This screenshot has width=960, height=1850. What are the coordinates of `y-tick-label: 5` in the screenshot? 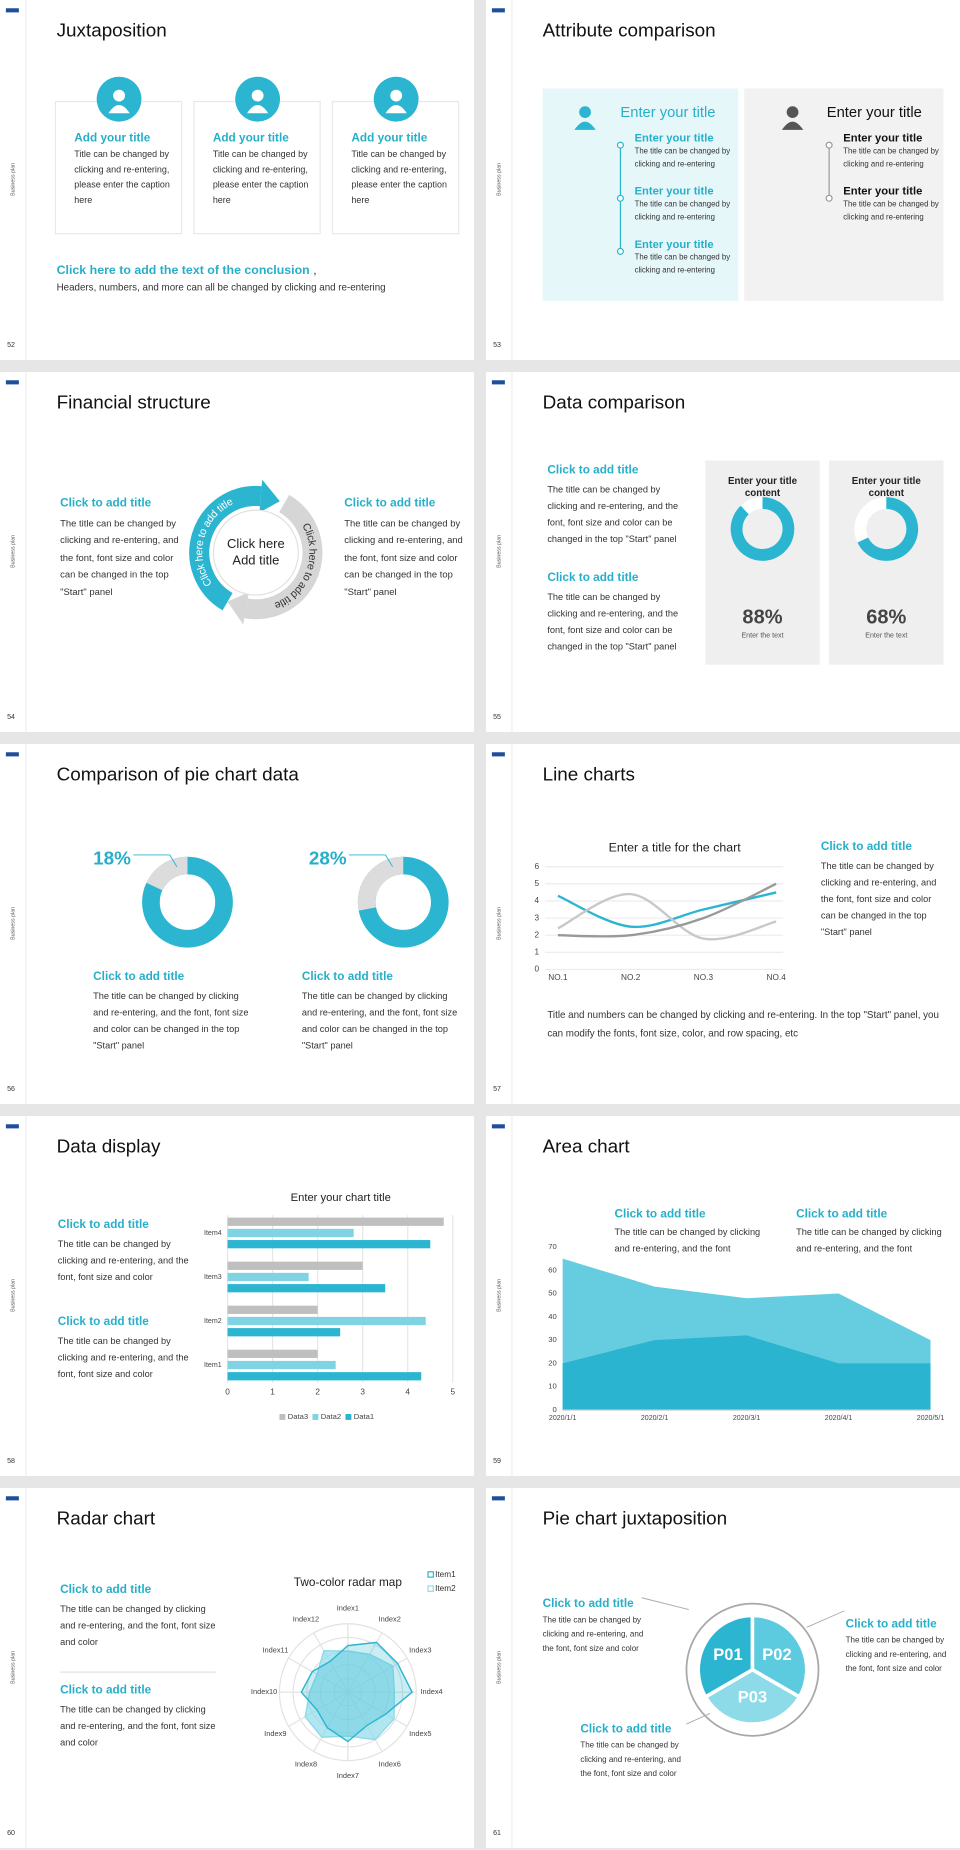 It's located at (536, 883).